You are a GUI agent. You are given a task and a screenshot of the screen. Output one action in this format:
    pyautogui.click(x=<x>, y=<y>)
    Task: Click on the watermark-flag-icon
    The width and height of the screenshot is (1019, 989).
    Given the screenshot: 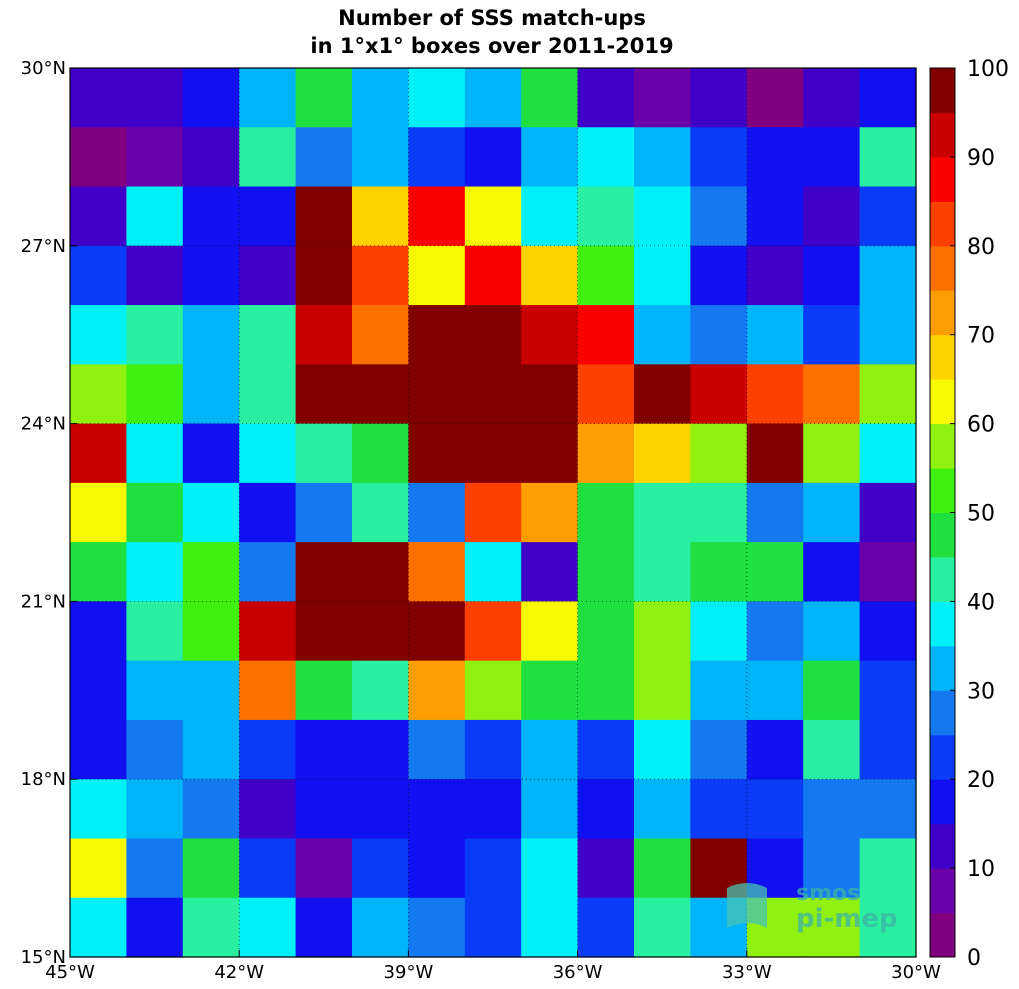 What is the action you would take?
    pyautogui.click(x=747, y=905)
    